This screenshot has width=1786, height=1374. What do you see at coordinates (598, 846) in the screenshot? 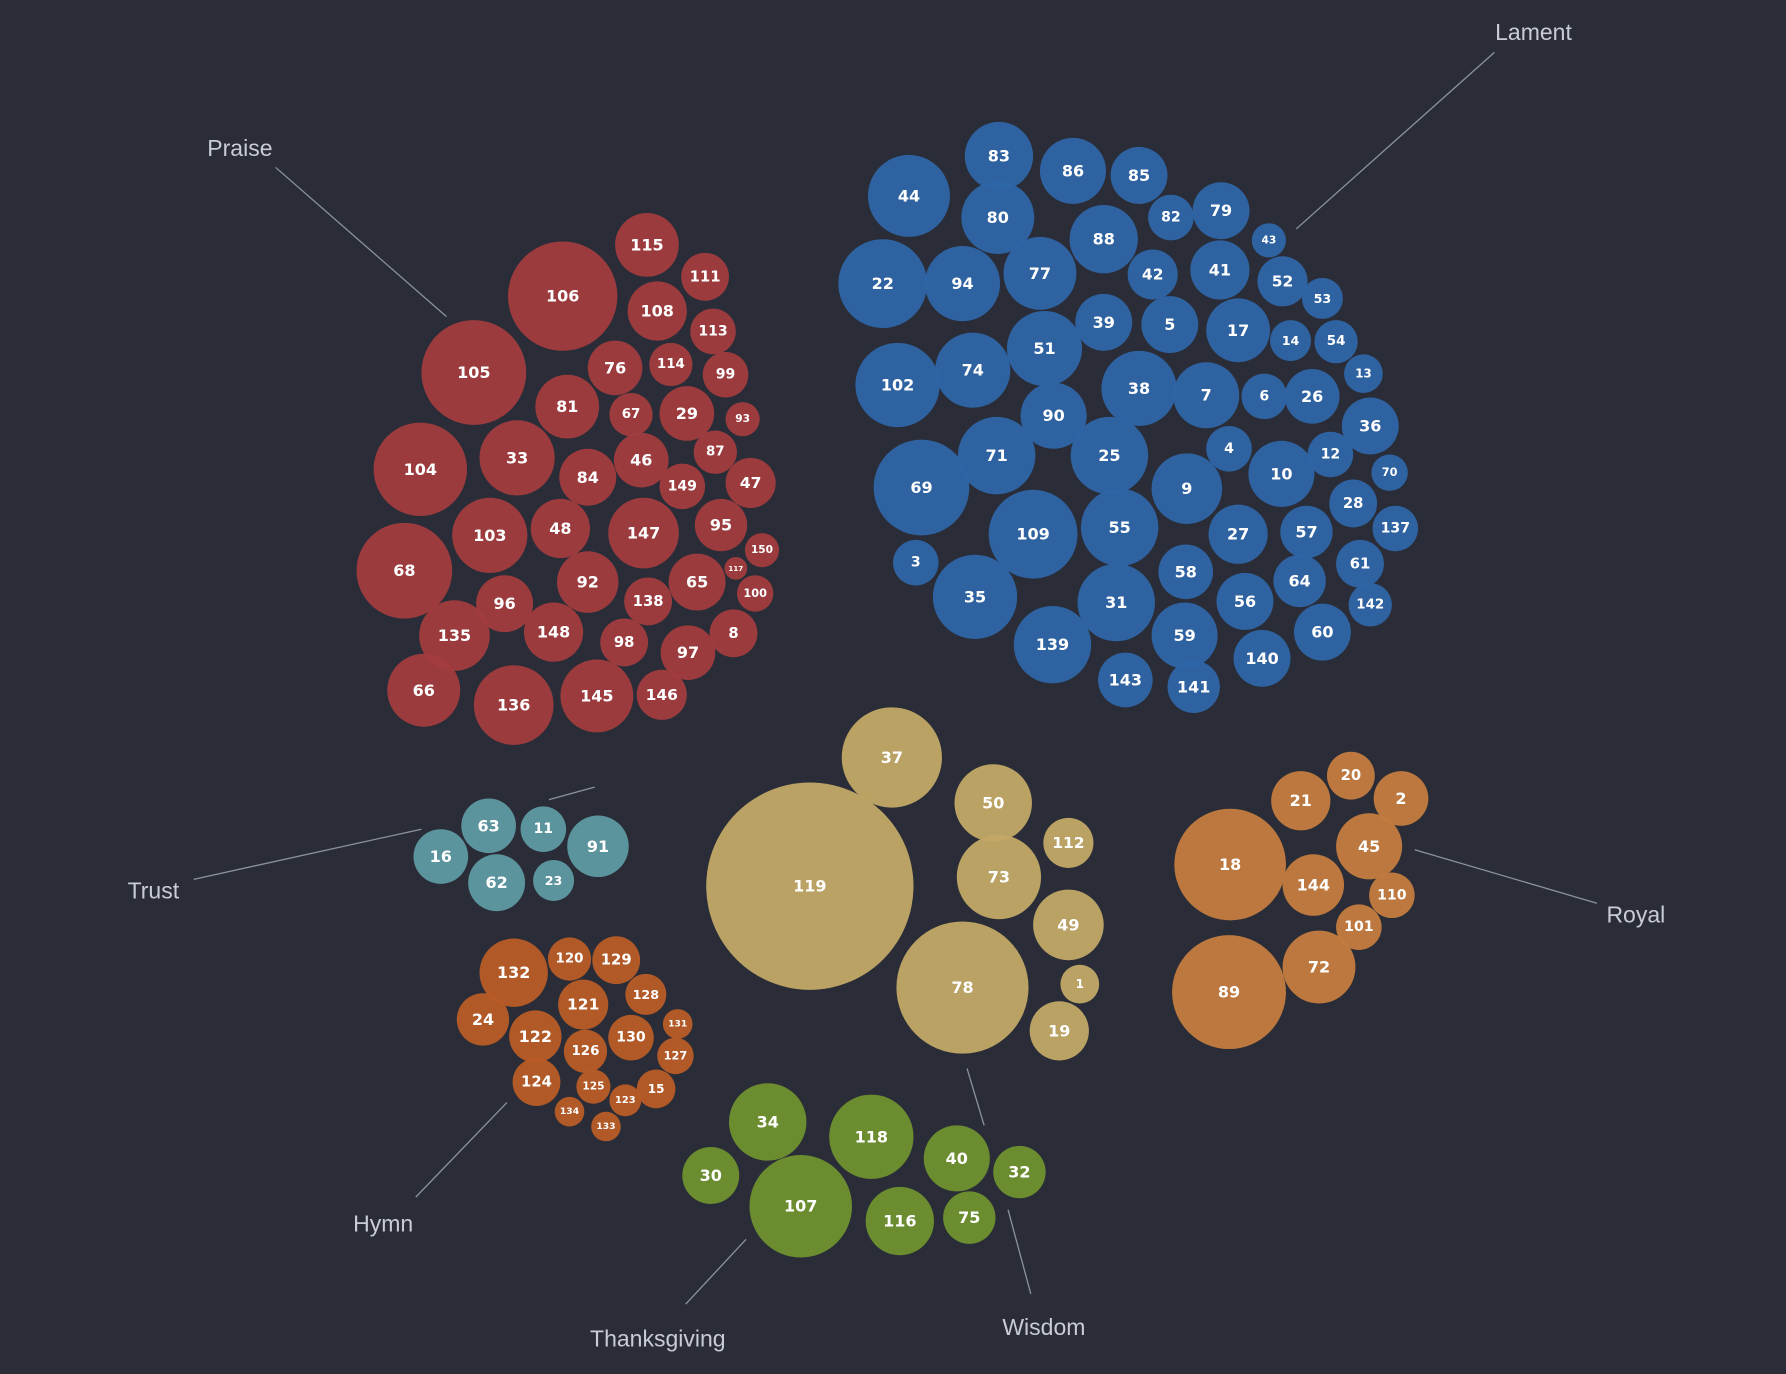
I see `bubble-psalm-91: 91` at bounding box center [598, 846].